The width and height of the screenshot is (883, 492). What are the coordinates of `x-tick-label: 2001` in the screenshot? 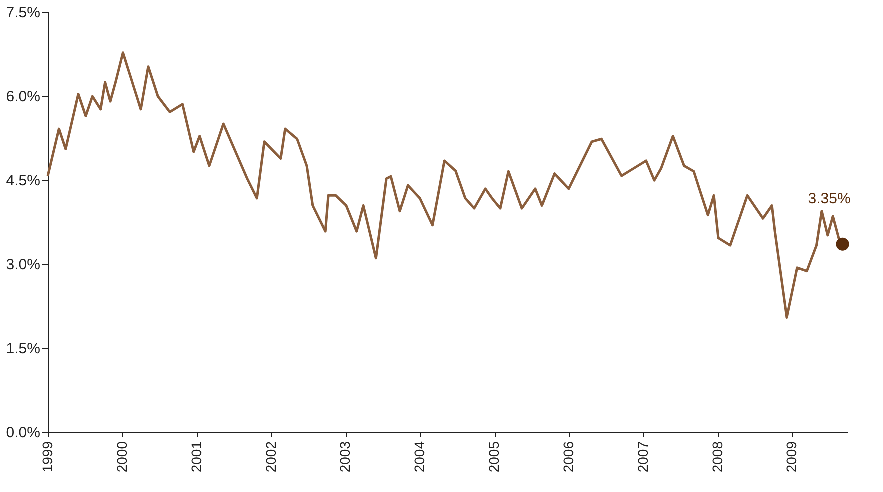 It's located at (196, 457).